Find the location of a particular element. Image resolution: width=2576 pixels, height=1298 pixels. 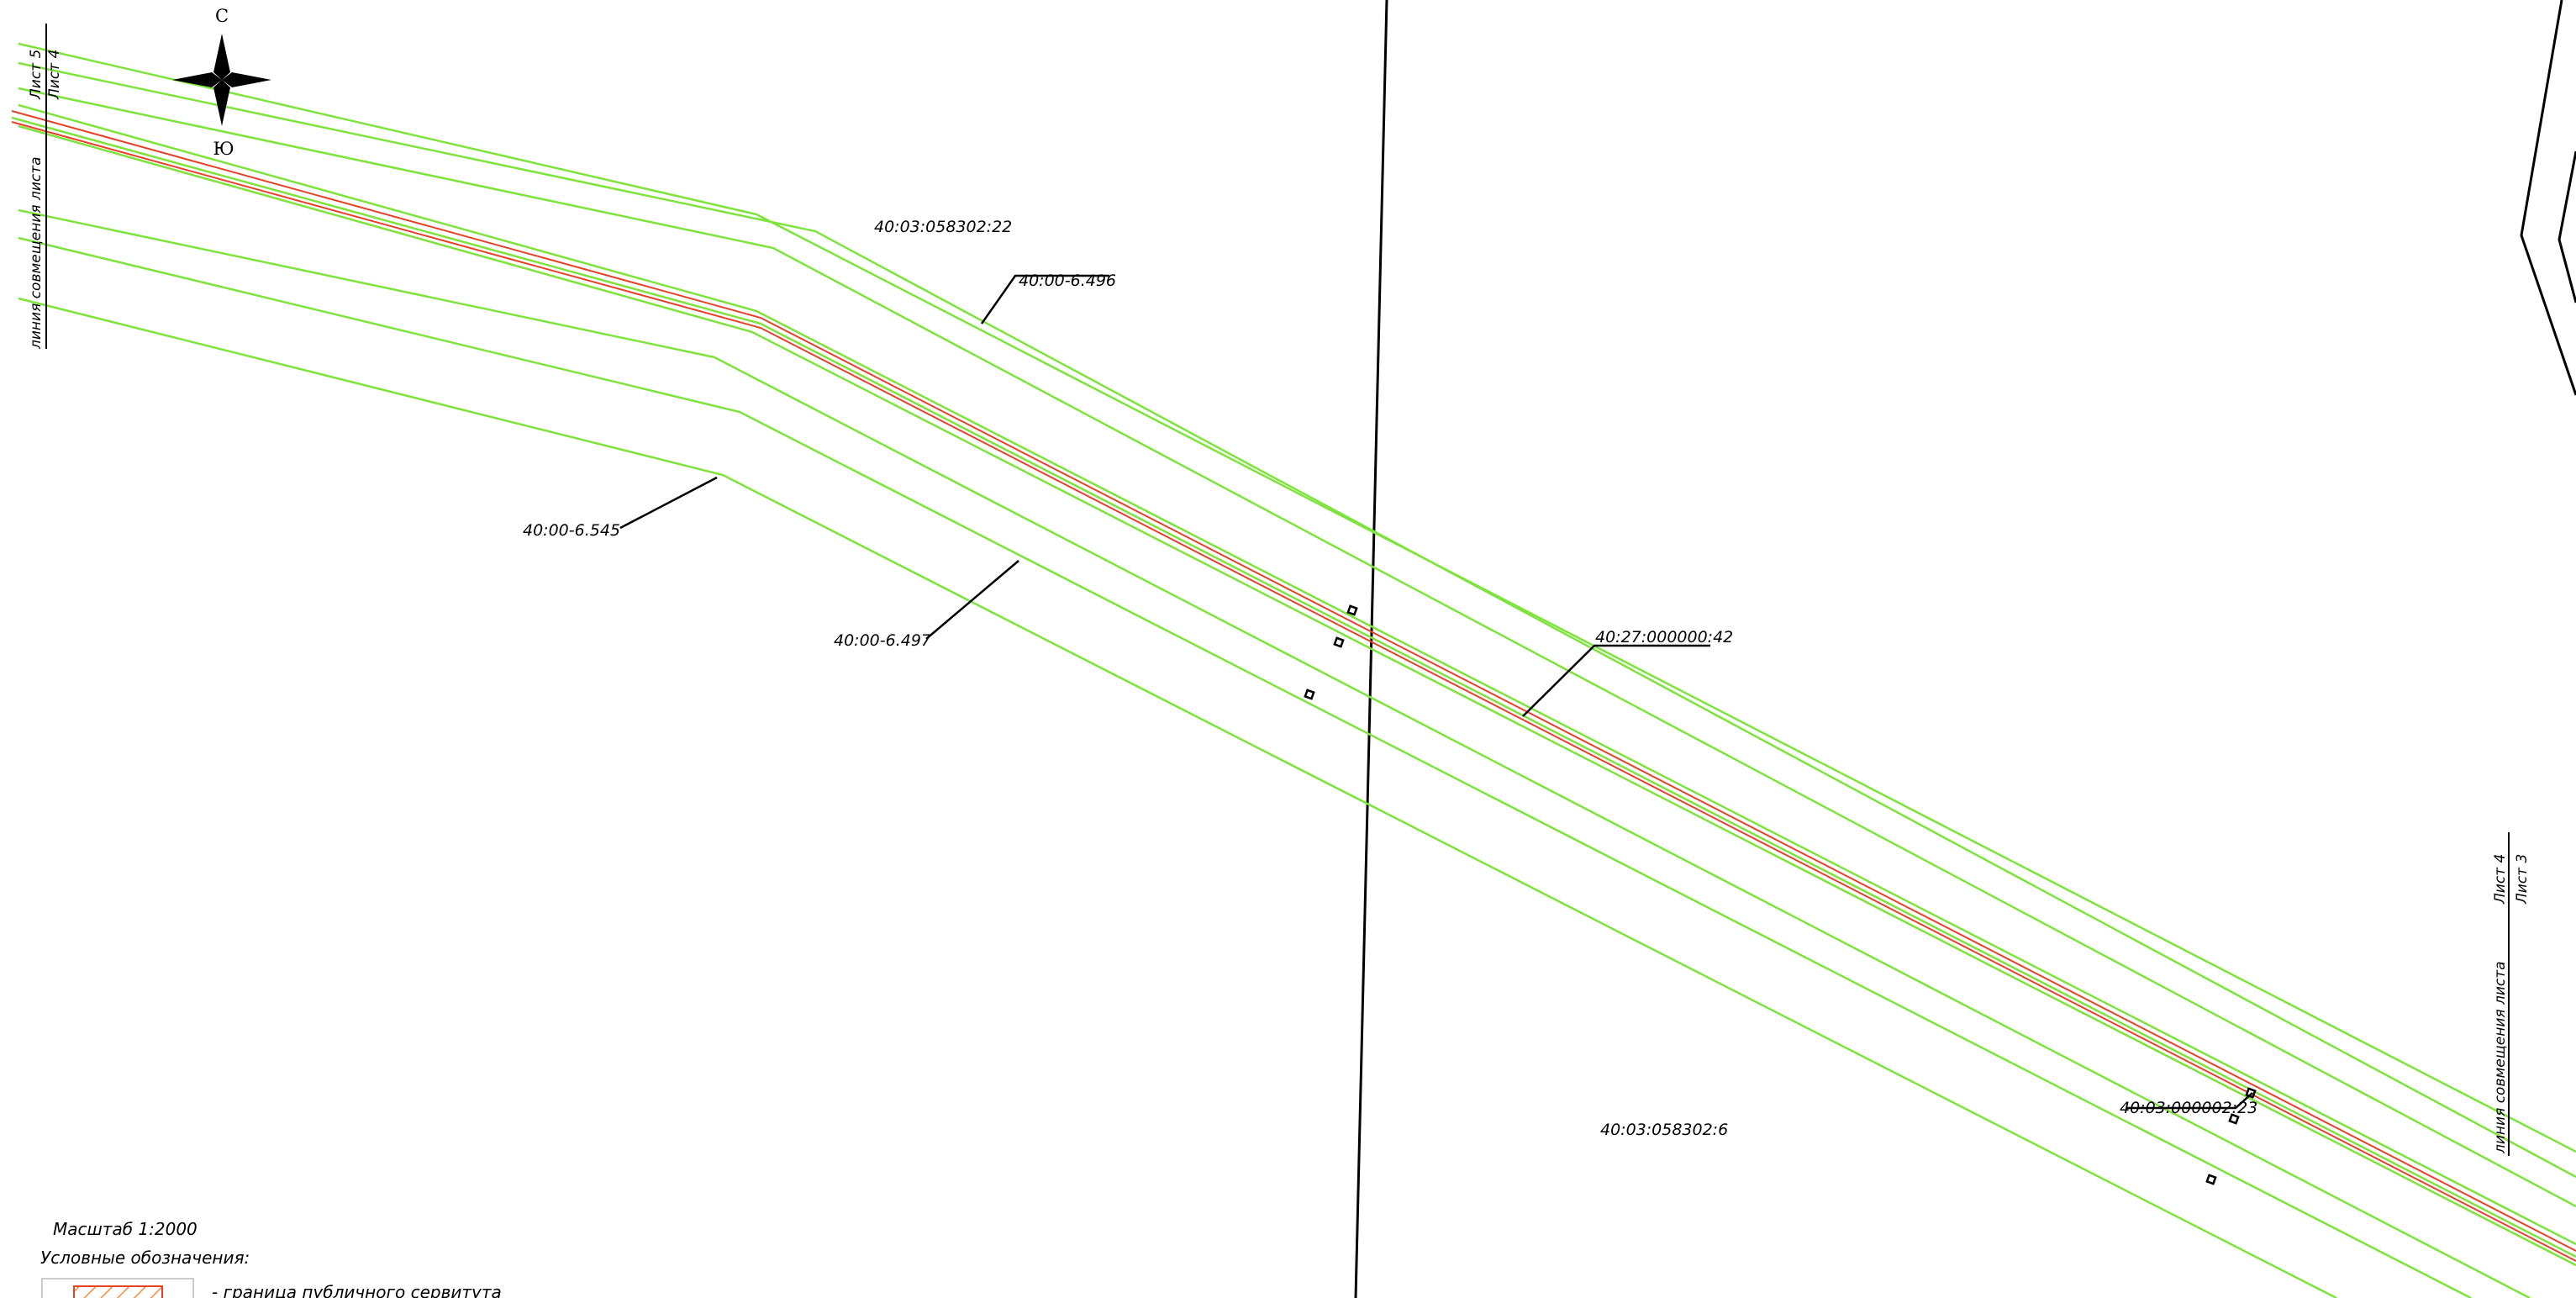

legend-servitude-label: - граница публичного сервитута is located at coordinates (357, 1290).